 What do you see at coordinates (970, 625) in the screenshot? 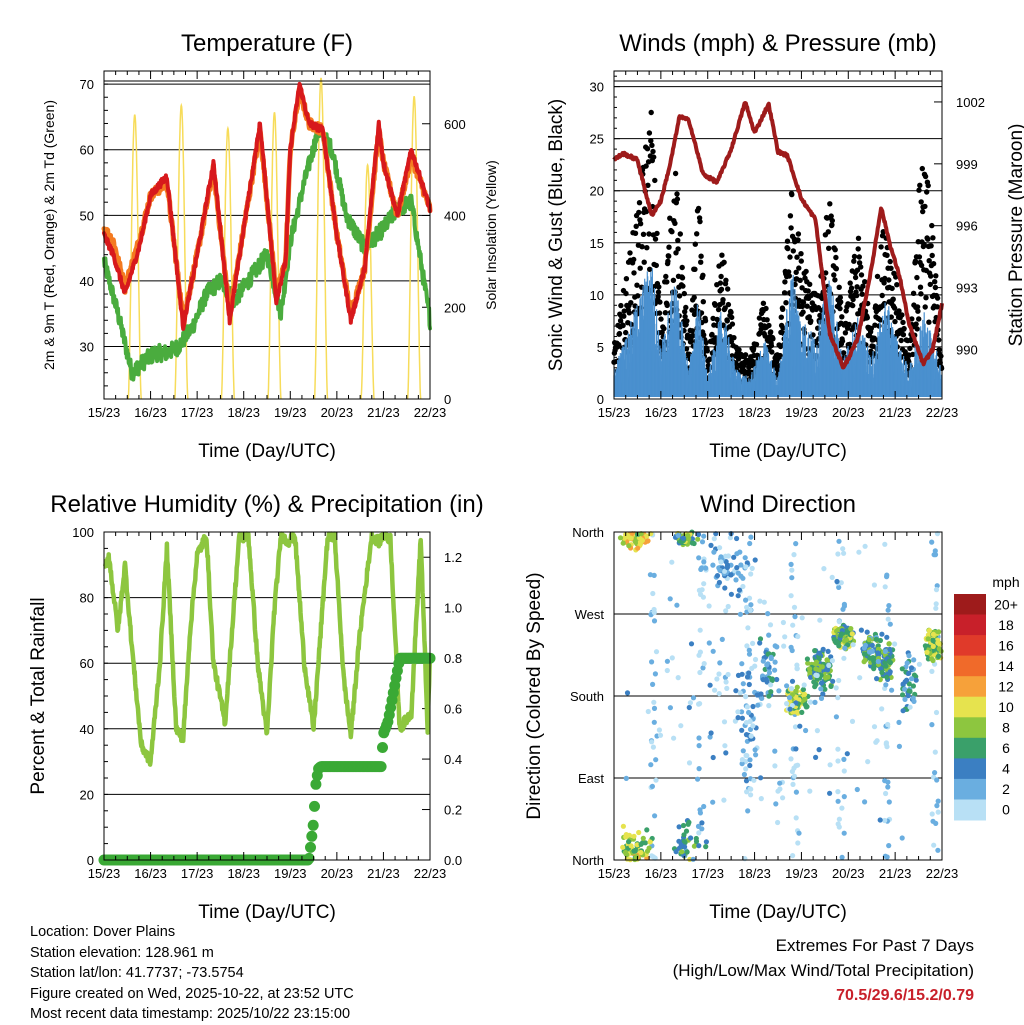
I see `colorbar-swatch` at bounding box center [970, 625].